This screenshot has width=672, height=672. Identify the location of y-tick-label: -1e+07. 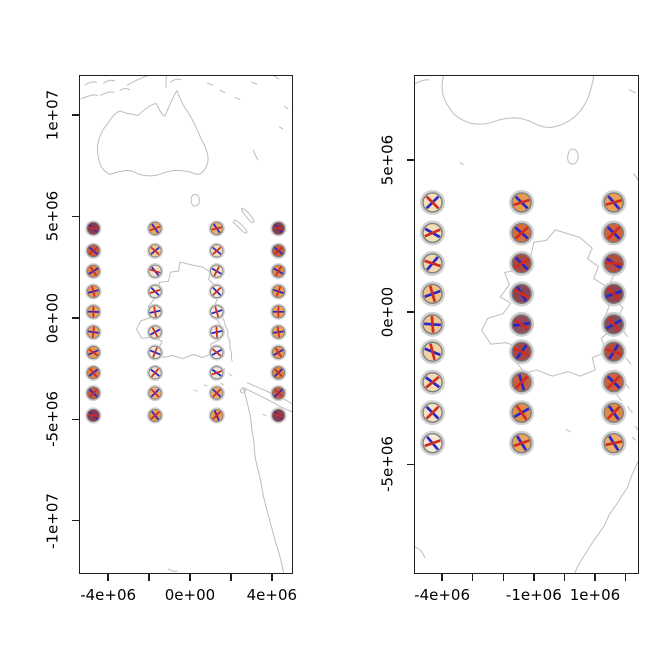
(52, 520).